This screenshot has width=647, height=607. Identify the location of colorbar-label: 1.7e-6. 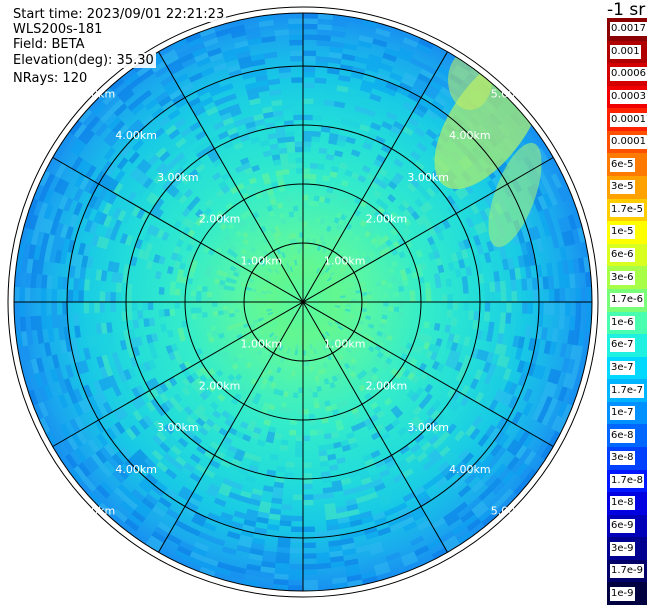
(627, 300).